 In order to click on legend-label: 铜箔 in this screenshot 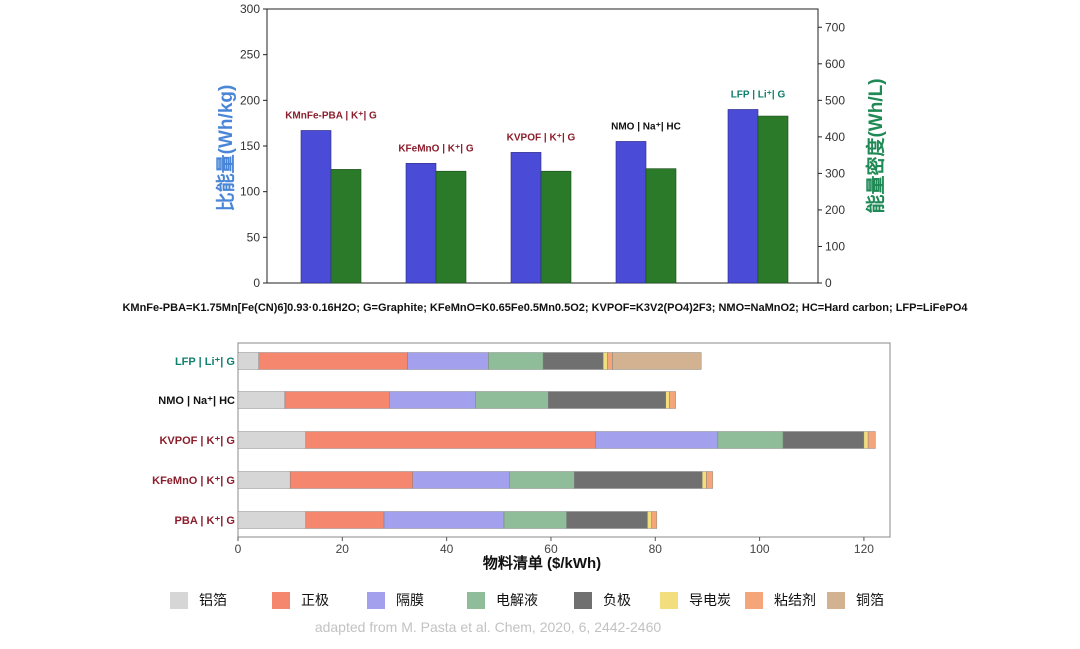, I will do `click(870, 600)`.